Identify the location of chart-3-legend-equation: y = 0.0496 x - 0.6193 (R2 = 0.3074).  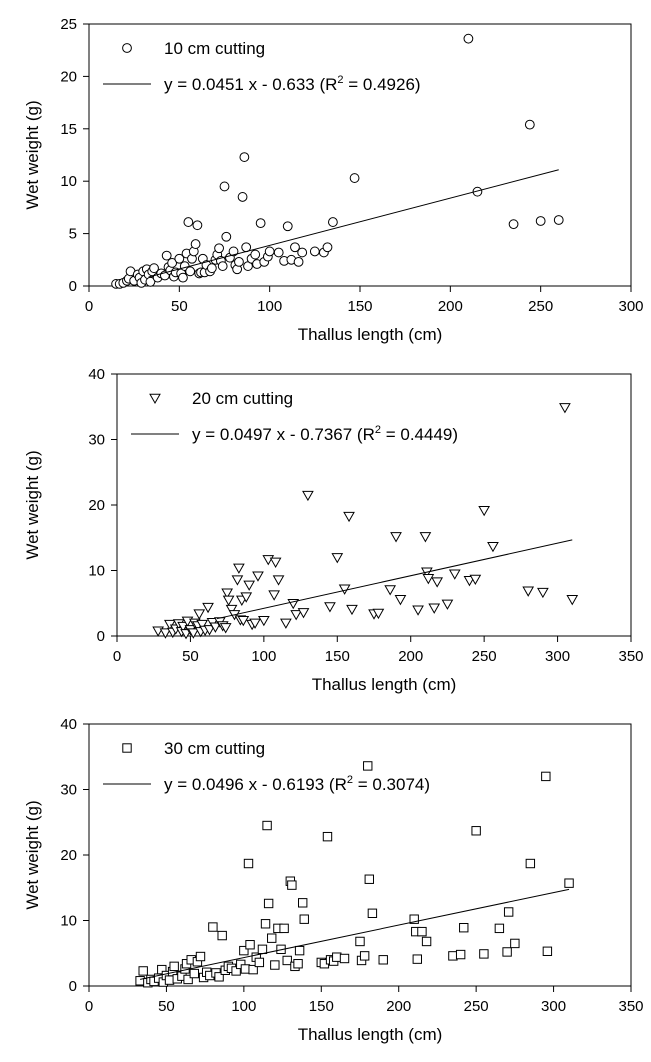
(297, 784).